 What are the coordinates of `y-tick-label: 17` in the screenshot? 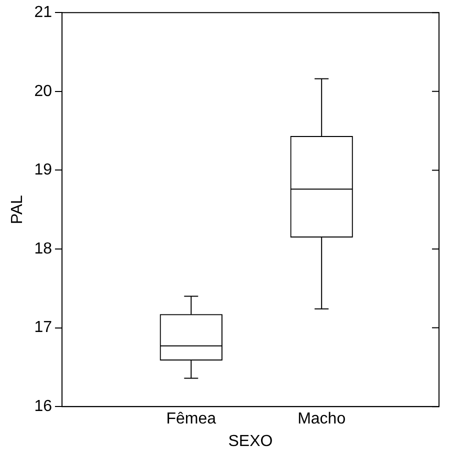 It's located at (43, 327).